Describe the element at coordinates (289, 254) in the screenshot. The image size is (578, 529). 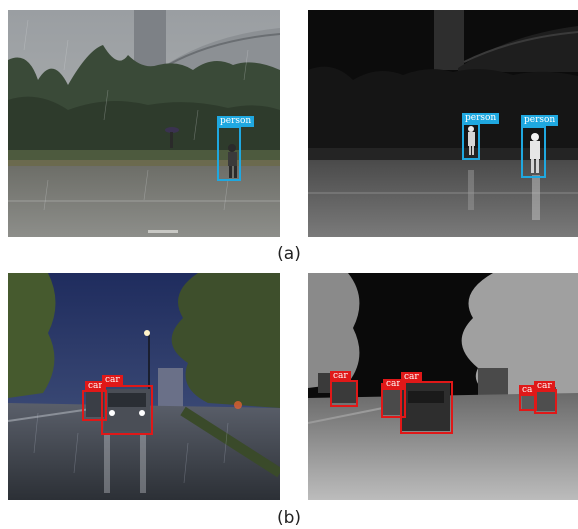
I see `caption-a: (a)` at that location.